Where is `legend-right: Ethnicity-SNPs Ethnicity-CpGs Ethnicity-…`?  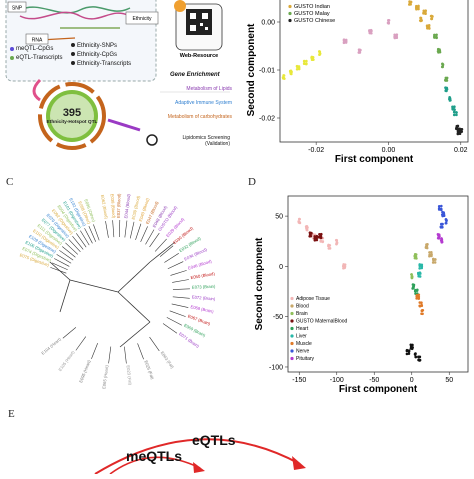 legend-right: Ethnicity-SNPs Ethnicity-CpGs Ethnicity-… is located at coordinates (104, 55).